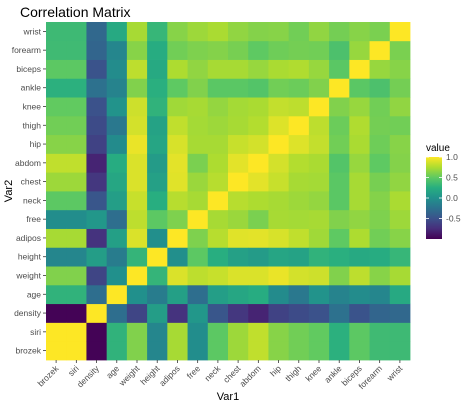 The height and width of the screenshot is (406, 474). Describe the element at coordinates (258, 351) in the screenshot. I see `heatmap-cell-abdom-brozek` at that location.